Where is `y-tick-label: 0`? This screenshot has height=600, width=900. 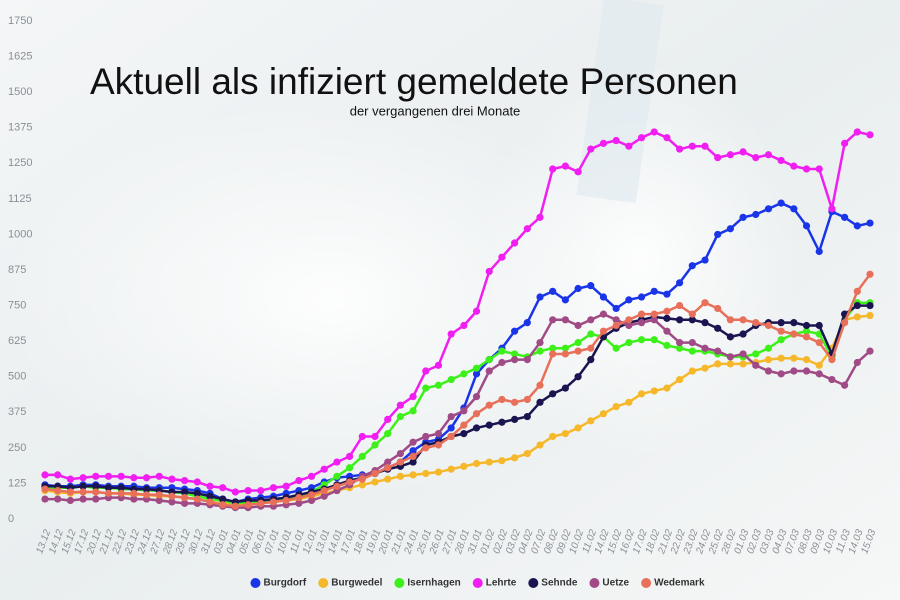
y-tick-label: 0 is located at coordinates (11, 519).